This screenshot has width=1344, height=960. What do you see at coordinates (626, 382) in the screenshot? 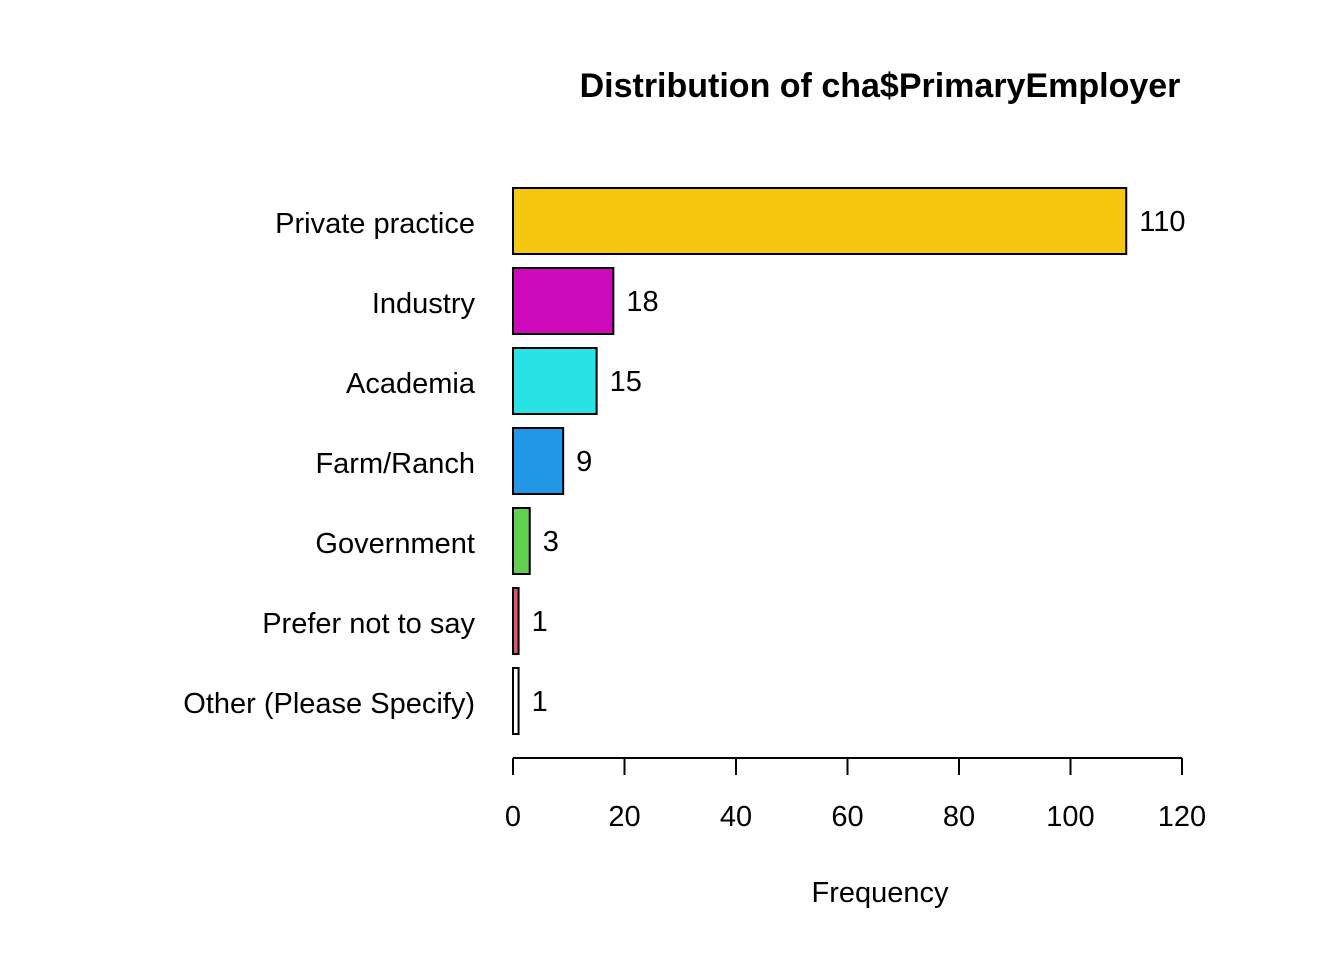
I see `value-label: 15` at bounding box center [626, 382].